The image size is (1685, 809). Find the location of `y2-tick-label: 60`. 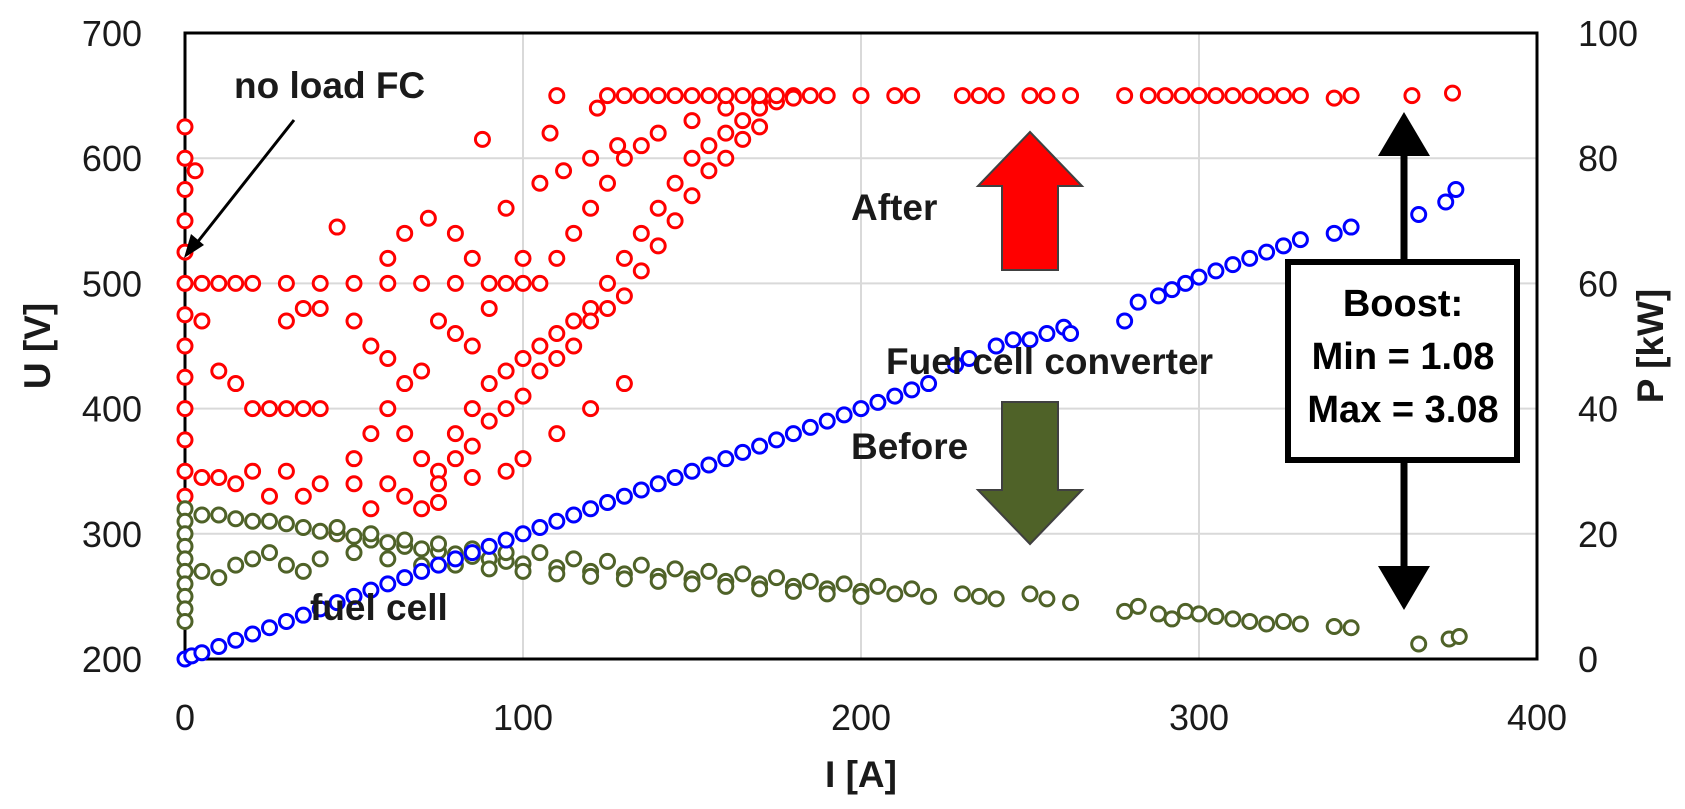

y2-tick-label: 60 is located at coordinates (1598, 283).